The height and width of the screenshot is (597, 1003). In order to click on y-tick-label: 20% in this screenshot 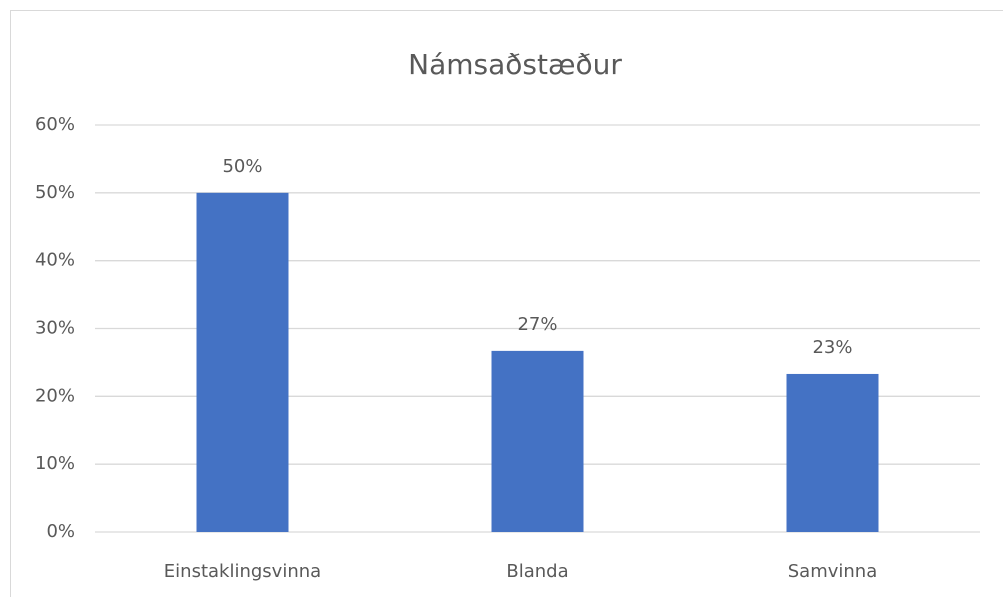, I will do `click(55, 395)`.